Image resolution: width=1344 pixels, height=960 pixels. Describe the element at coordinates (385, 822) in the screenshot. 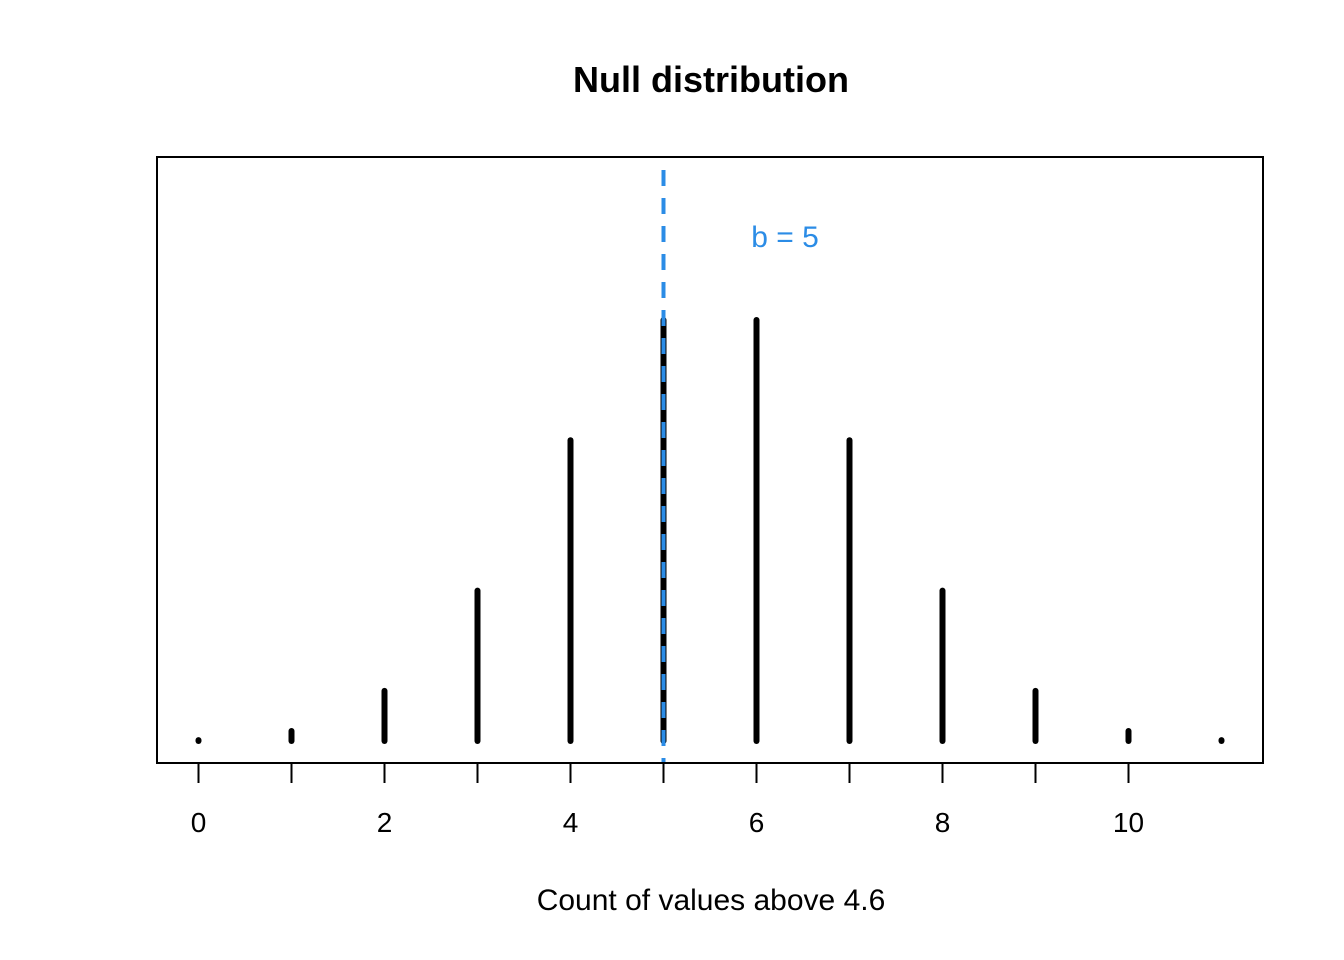

I see `x-tick-label-2: 2` at that location.